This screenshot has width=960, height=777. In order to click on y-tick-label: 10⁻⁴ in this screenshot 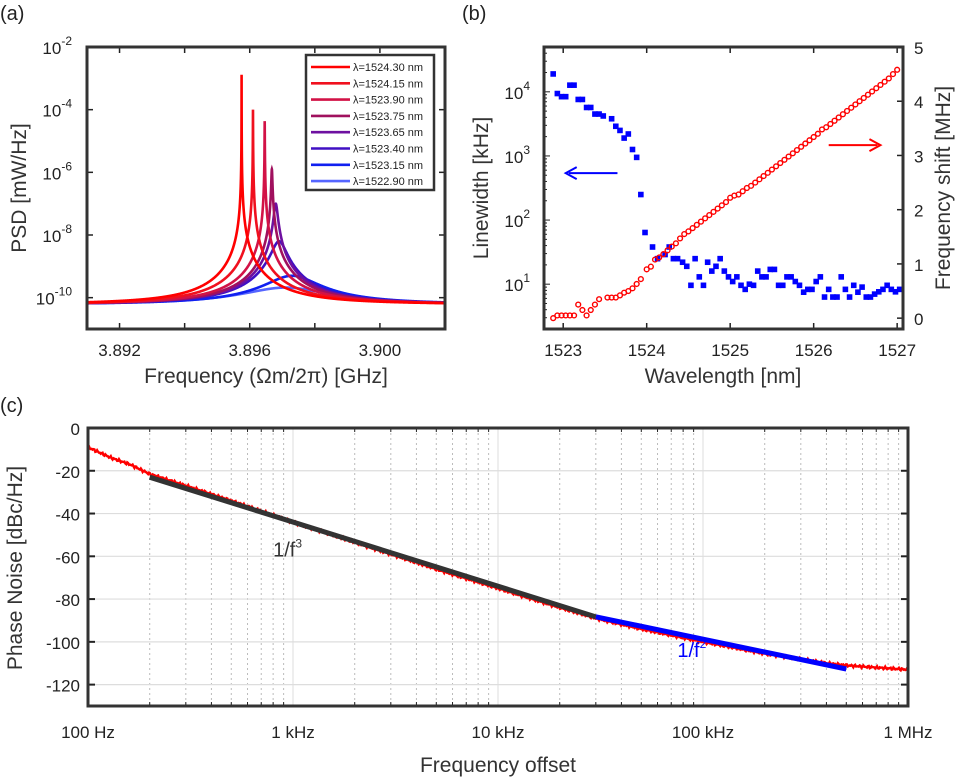, I will do `click(57, 109)`.